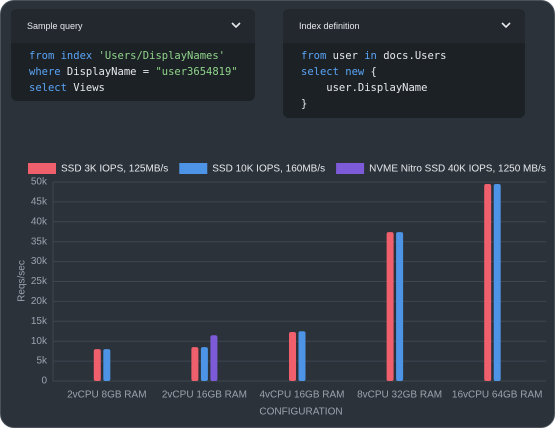 The width and height of the screenshot is (555, 428). What do you see at coordinates (42, 361) in the screenshot?
I see `y-tick-label: 5k` at bounding box center [42, 361].